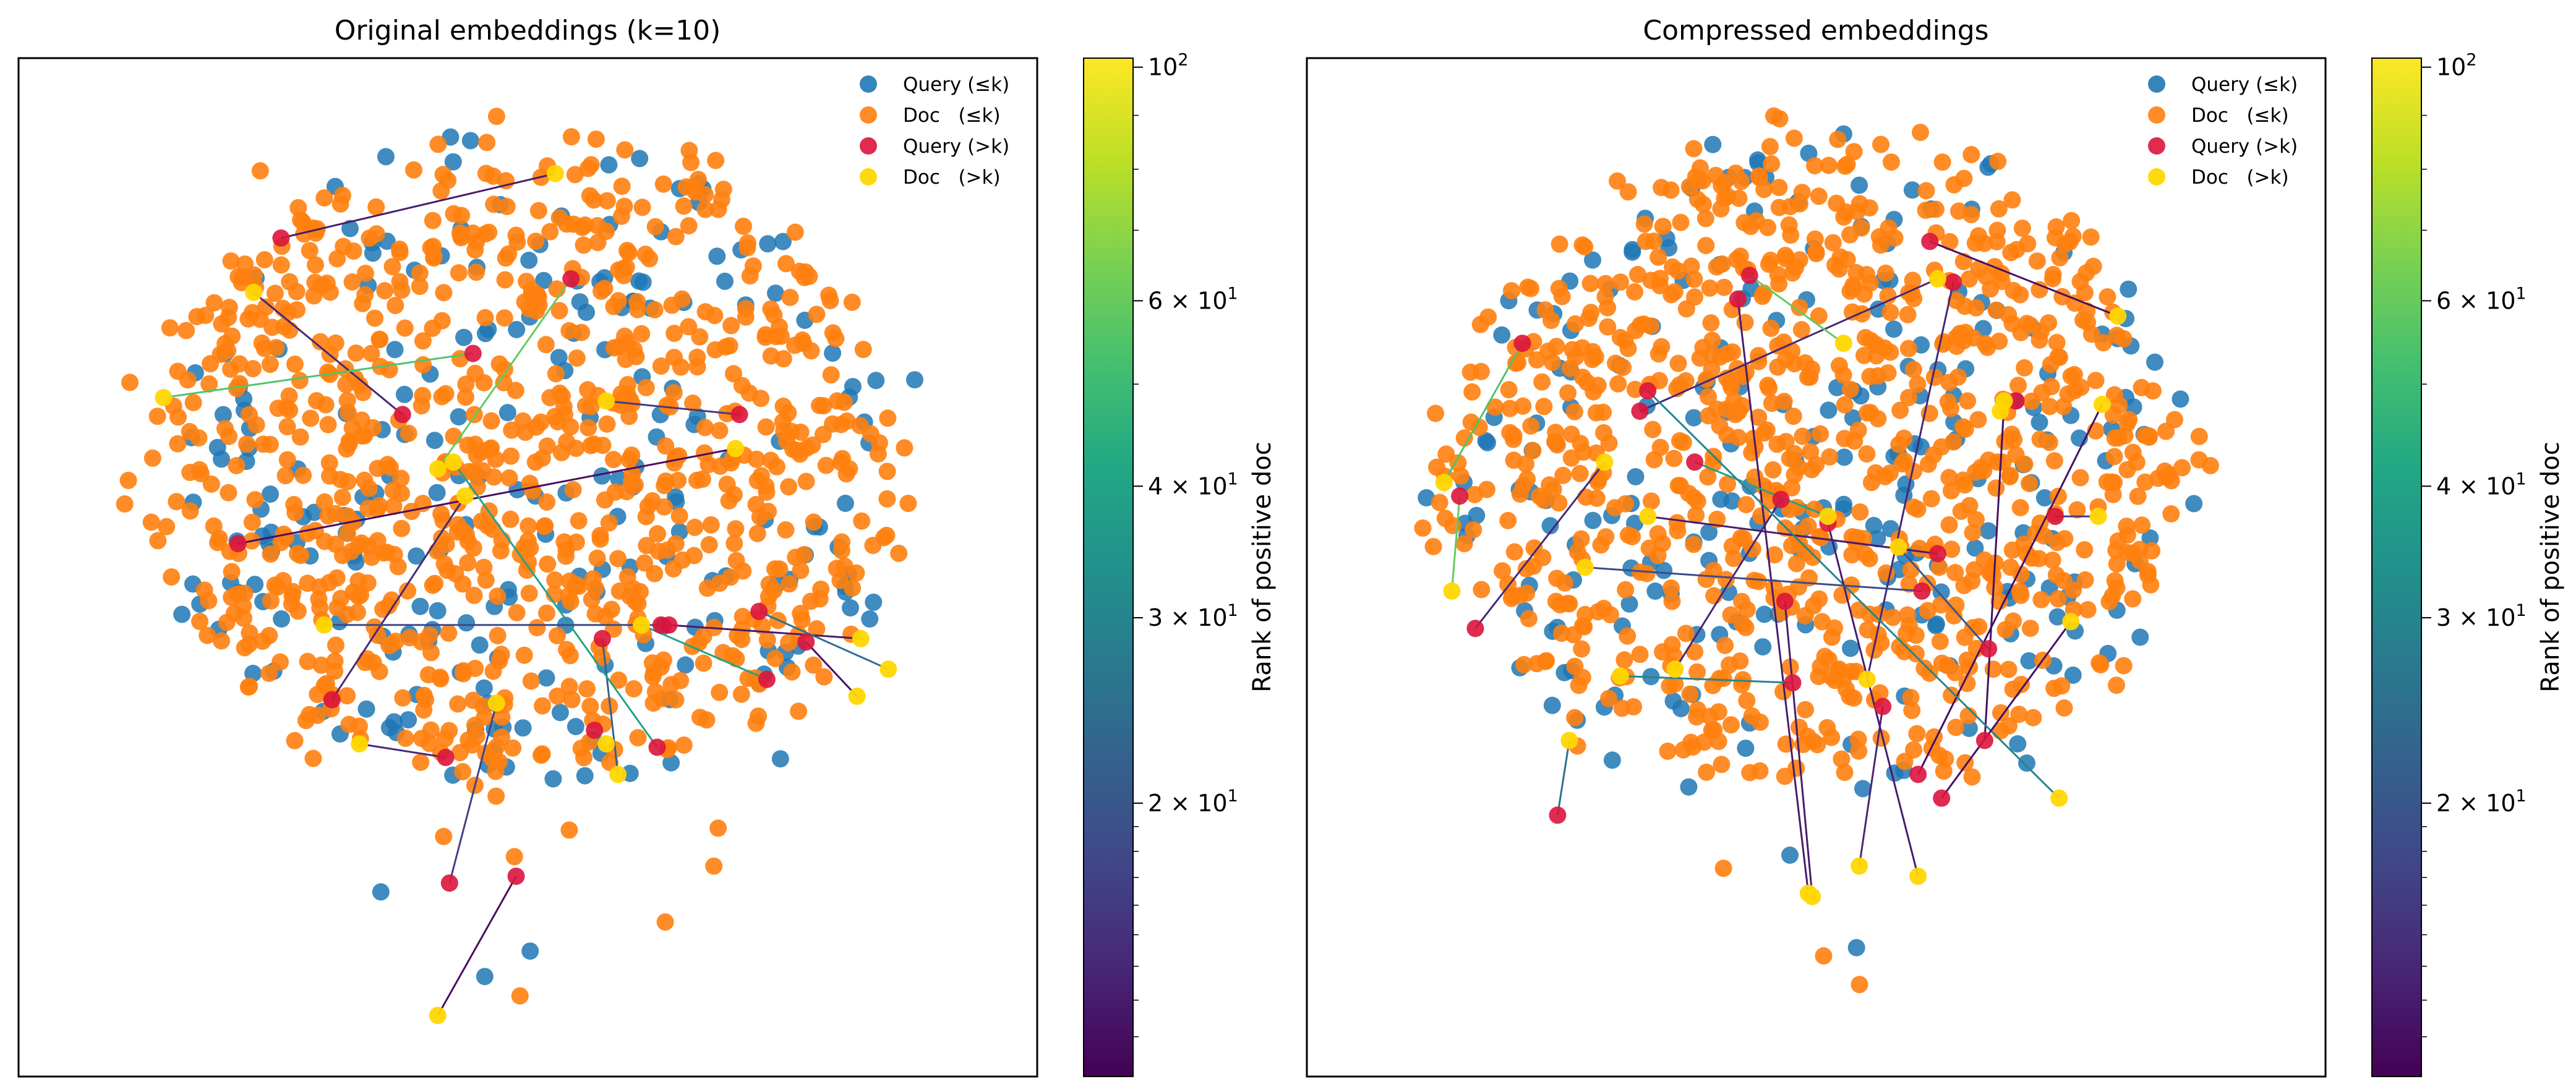 The width and height of the screenshot is (2576, 1092). I want to click on doc-gt-k-point, so click(2118, 316).